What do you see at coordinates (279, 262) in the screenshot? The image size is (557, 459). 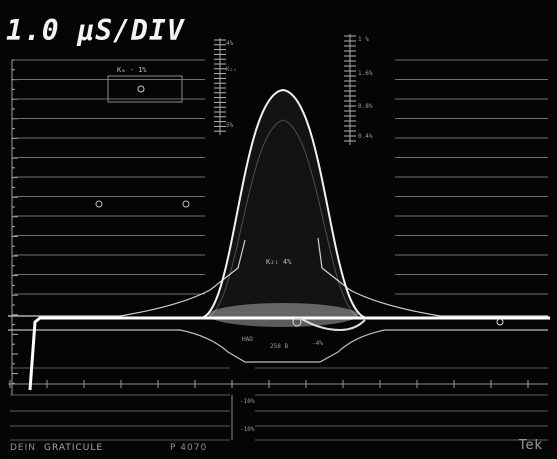 I see `pulse-label: K₂ₜ 4%` at bounding box center [279, 262].